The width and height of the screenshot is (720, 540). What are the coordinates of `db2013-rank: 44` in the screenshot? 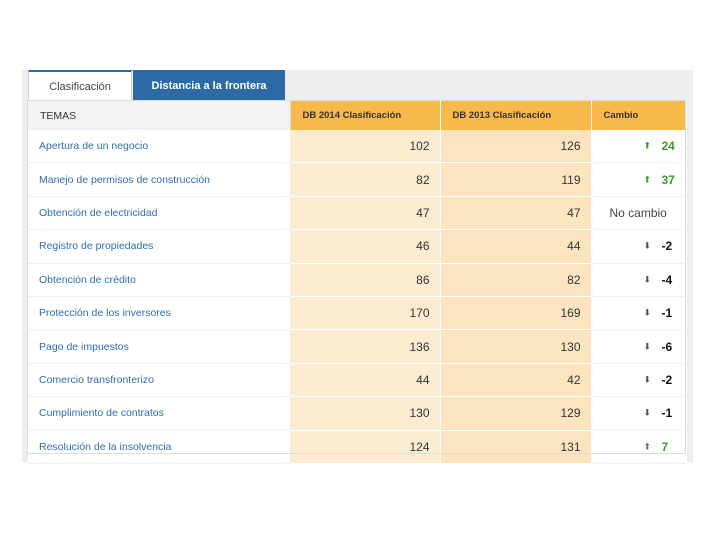 It's located at (516, 246).